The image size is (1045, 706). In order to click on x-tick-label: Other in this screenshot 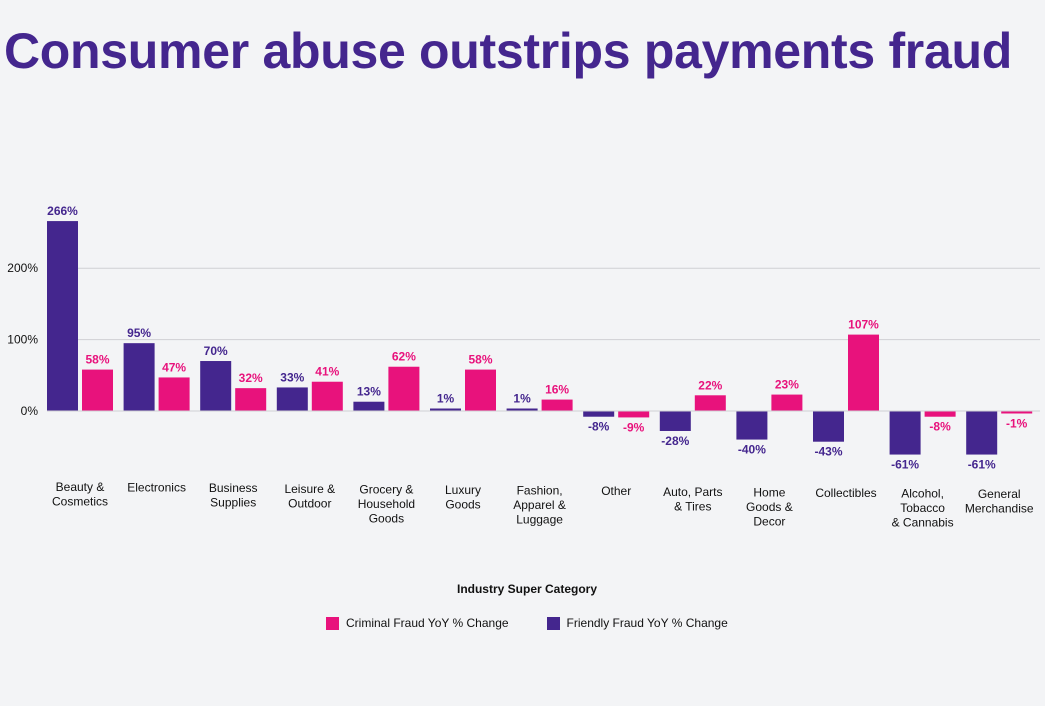, I will do `click(616, 491)`.